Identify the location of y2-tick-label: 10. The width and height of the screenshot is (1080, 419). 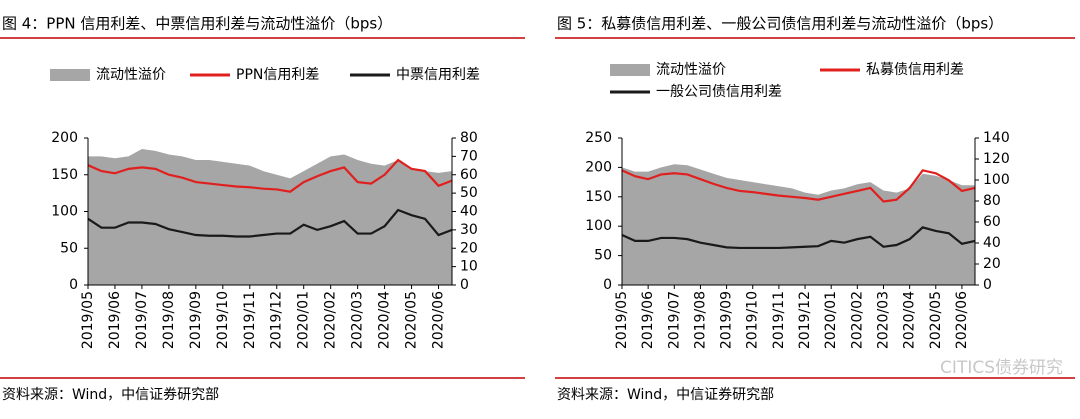
(469, 267).